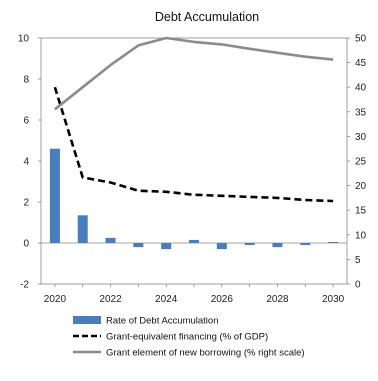 The height and width of the screenshot is (381, 378). Describe the element at coordinates (26, 162) in the screenshot. I see `y-tick-label: 4` at that location.